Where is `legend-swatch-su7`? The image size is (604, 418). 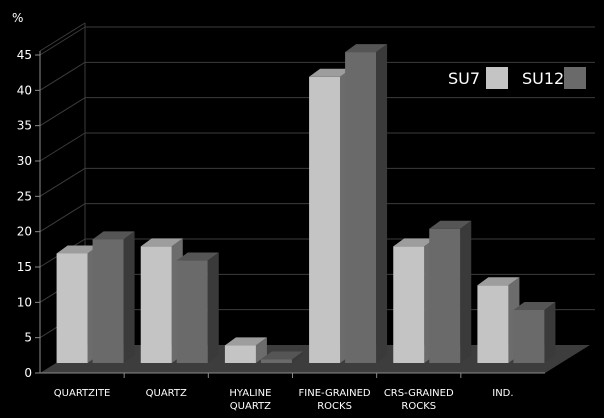
legend-swatch-su7 is located at coordinates (497, 78).